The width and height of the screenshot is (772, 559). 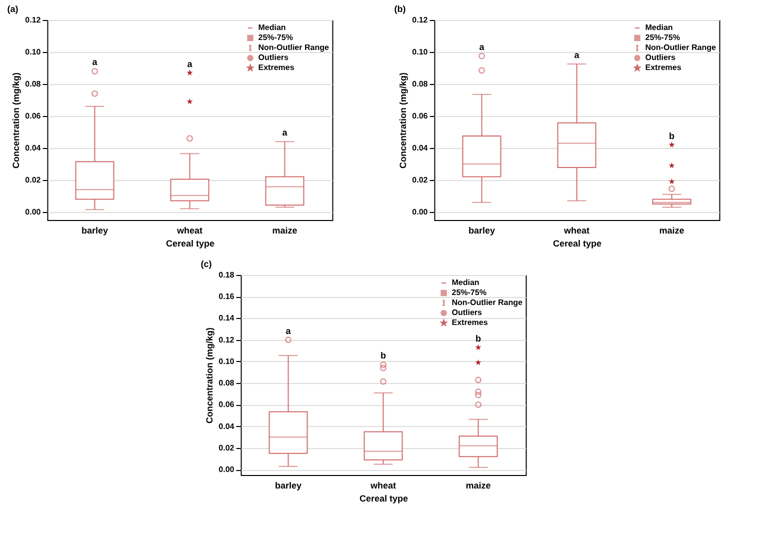 What do you see at coordinates (206, 264) in the screenshot?
I see `chart-title: (c)` at bounding box center [206, 264].